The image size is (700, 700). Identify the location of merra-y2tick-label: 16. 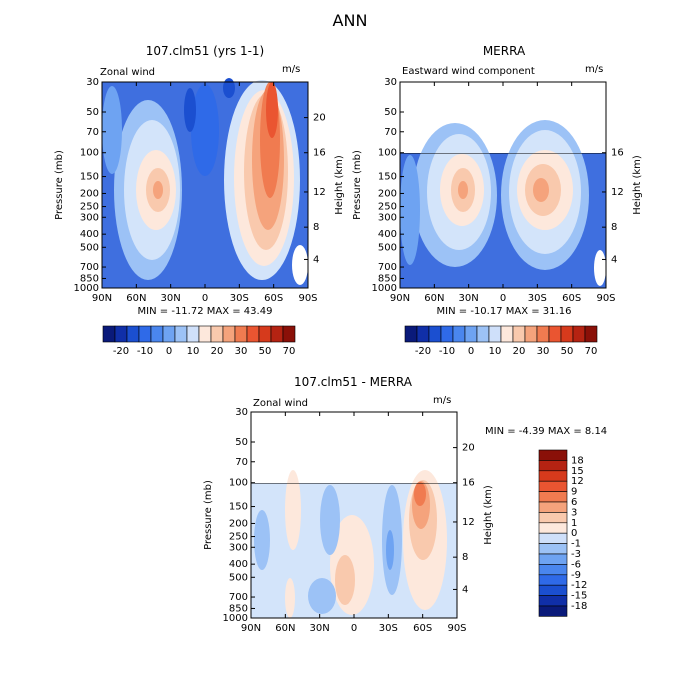
(617, 153).